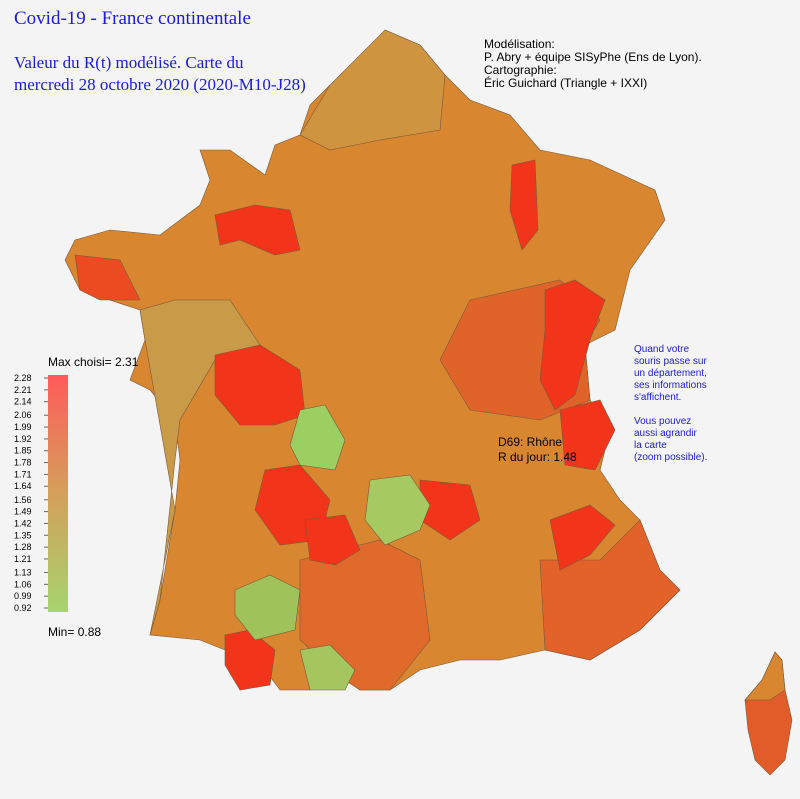 Image resolution: width=800 pixels, height=799 pixels. Describe the element at coordinates (661, 349) in the screenshot. I see `info-line: Quand votre` at that location.